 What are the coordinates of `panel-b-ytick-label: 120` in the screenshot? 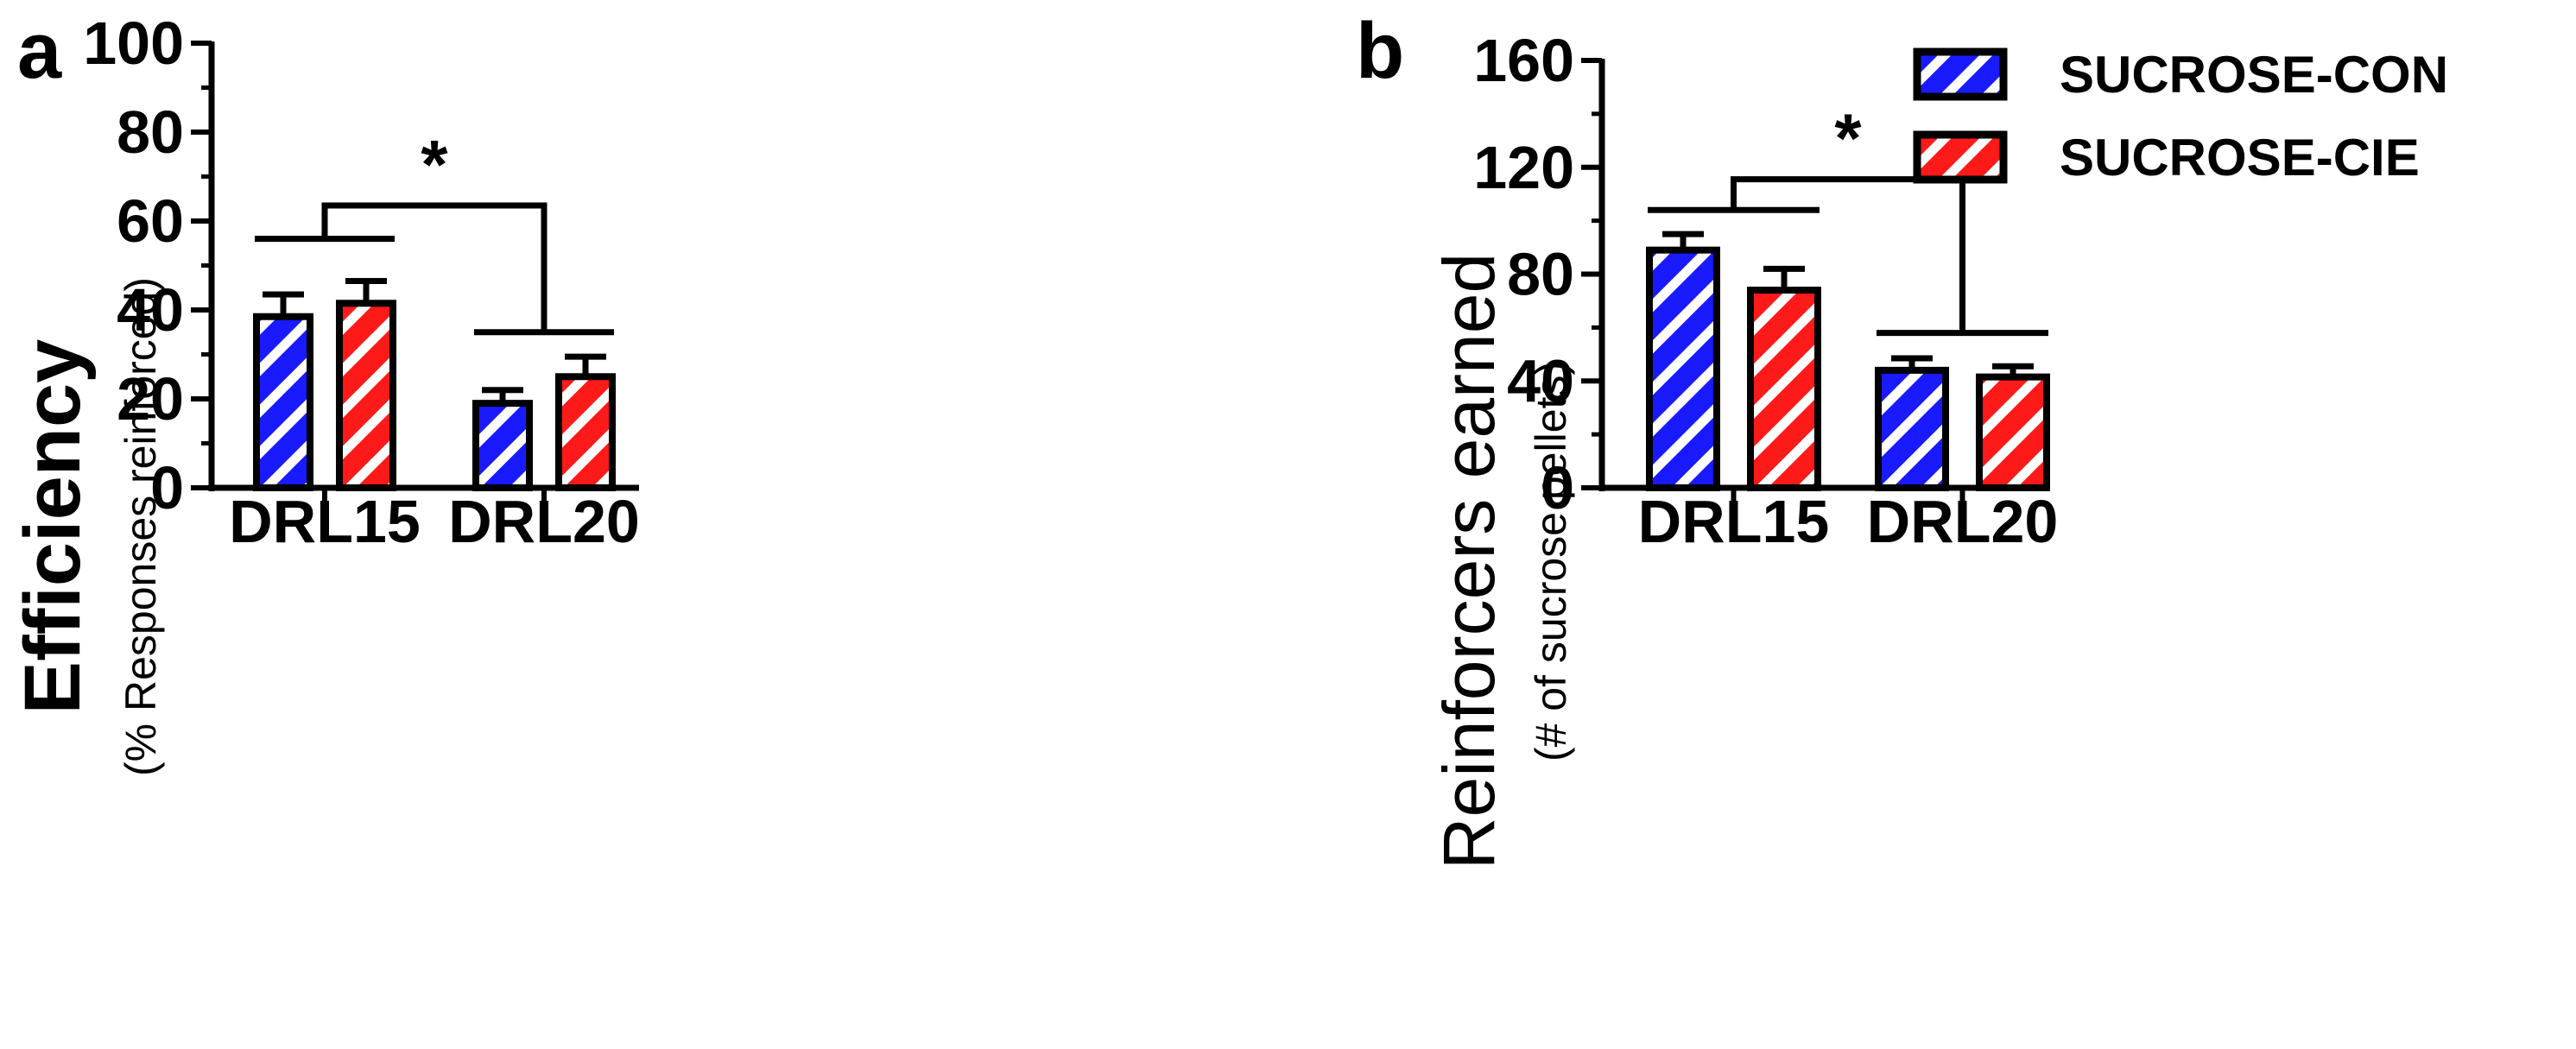 It's located at (1523, 167).